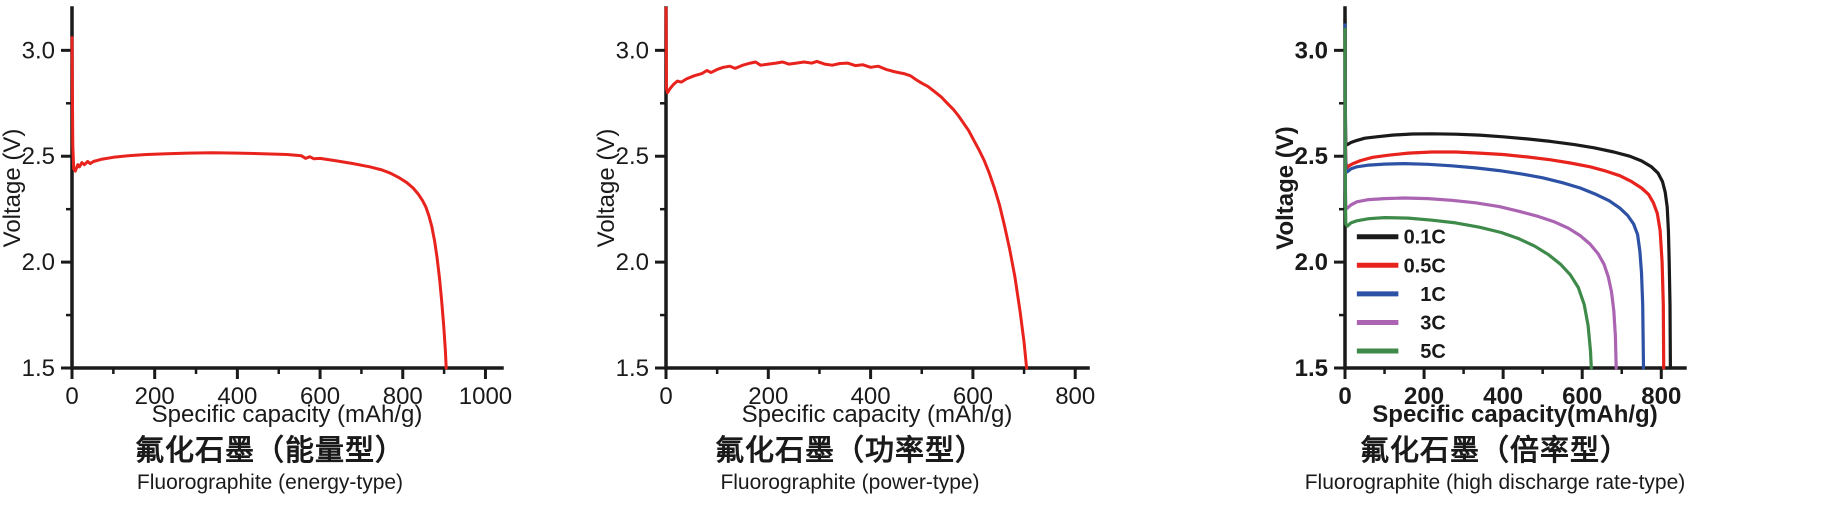 Image resolution: width=1830 pixels, height=528 pixels. Describe the element at coordinates (1433, 352) in the screenshot. I see `legend-label-5C: 5C` at that location.